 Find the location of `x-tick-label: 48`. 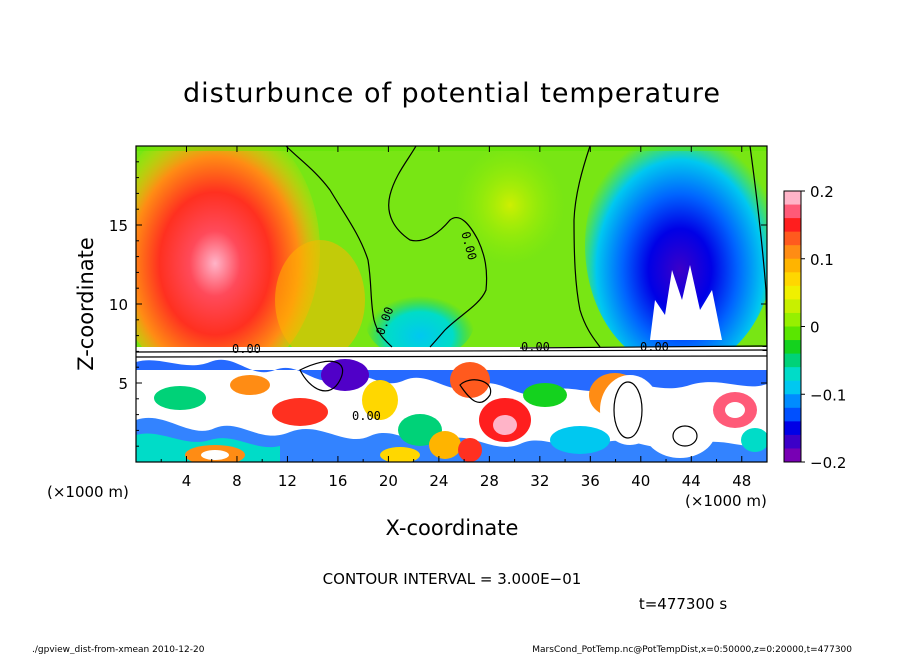

x-tick-label: 48 is located at coordinates (741, 481).